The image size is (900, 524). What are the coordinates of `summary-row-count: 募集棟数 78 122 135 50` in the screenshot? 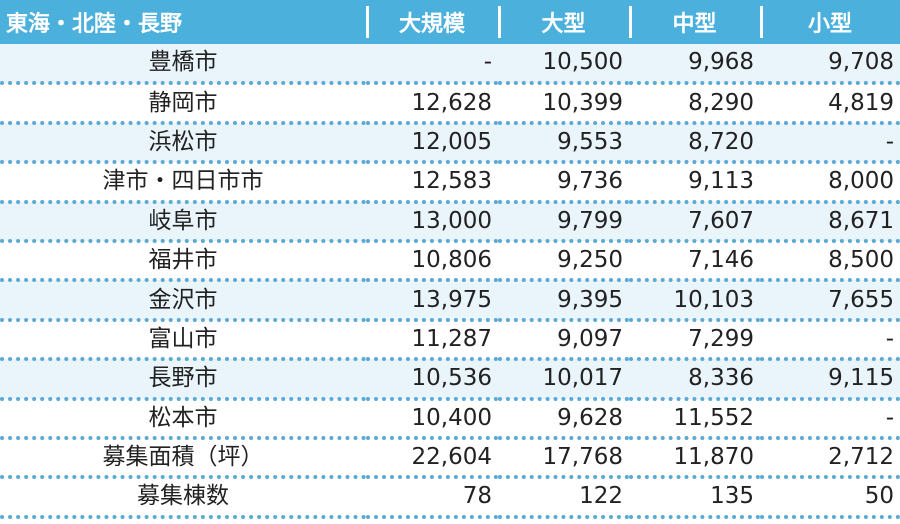 It's located at (450, 498).